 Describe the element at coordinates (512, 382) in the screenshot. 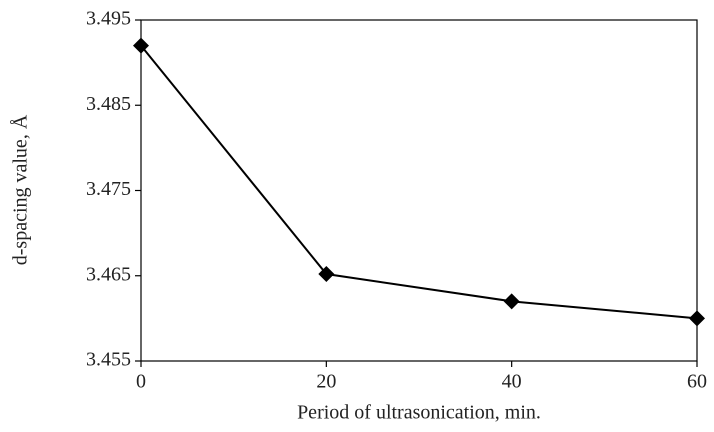

I see `x-tick-label: 40` at that location.